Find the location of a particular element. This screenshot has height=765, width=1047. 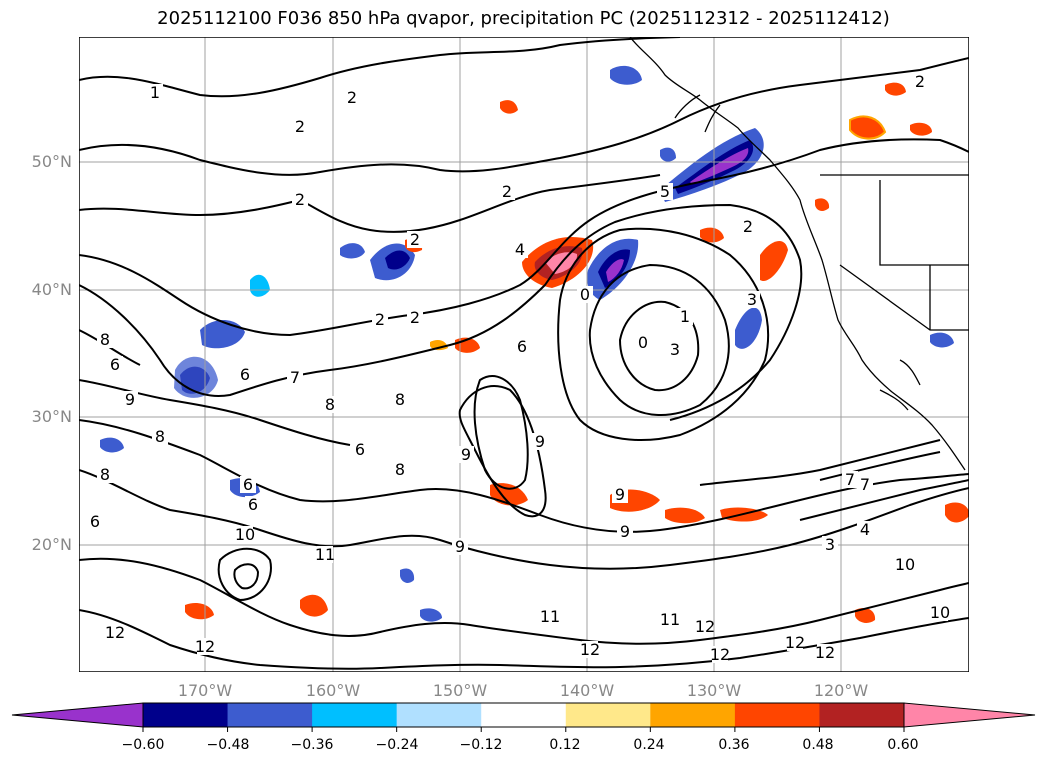

lon-label-120w: 120°W is located at coordinates (841, 690).